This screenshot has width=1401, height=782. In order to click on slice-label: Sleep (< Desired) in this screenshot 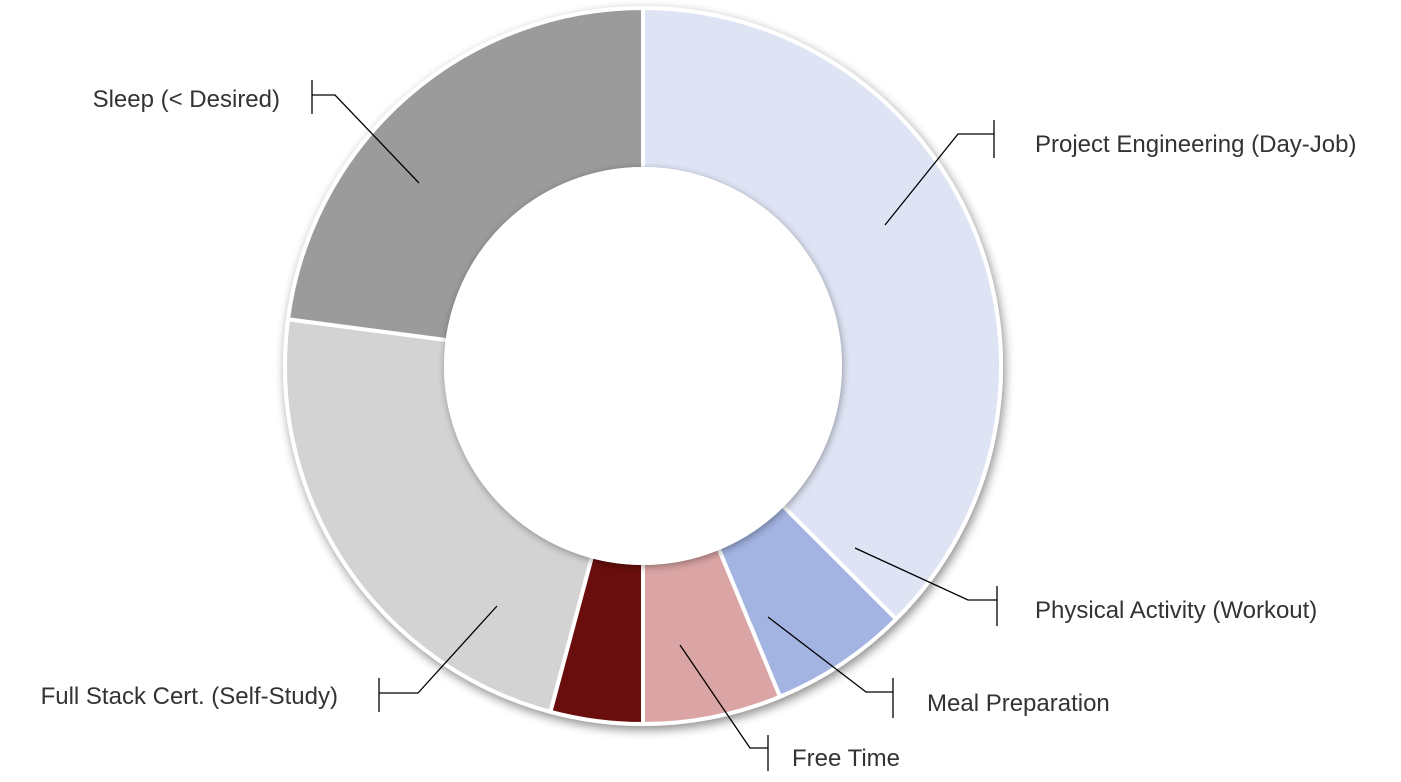, I will do `click(186, 99)`.